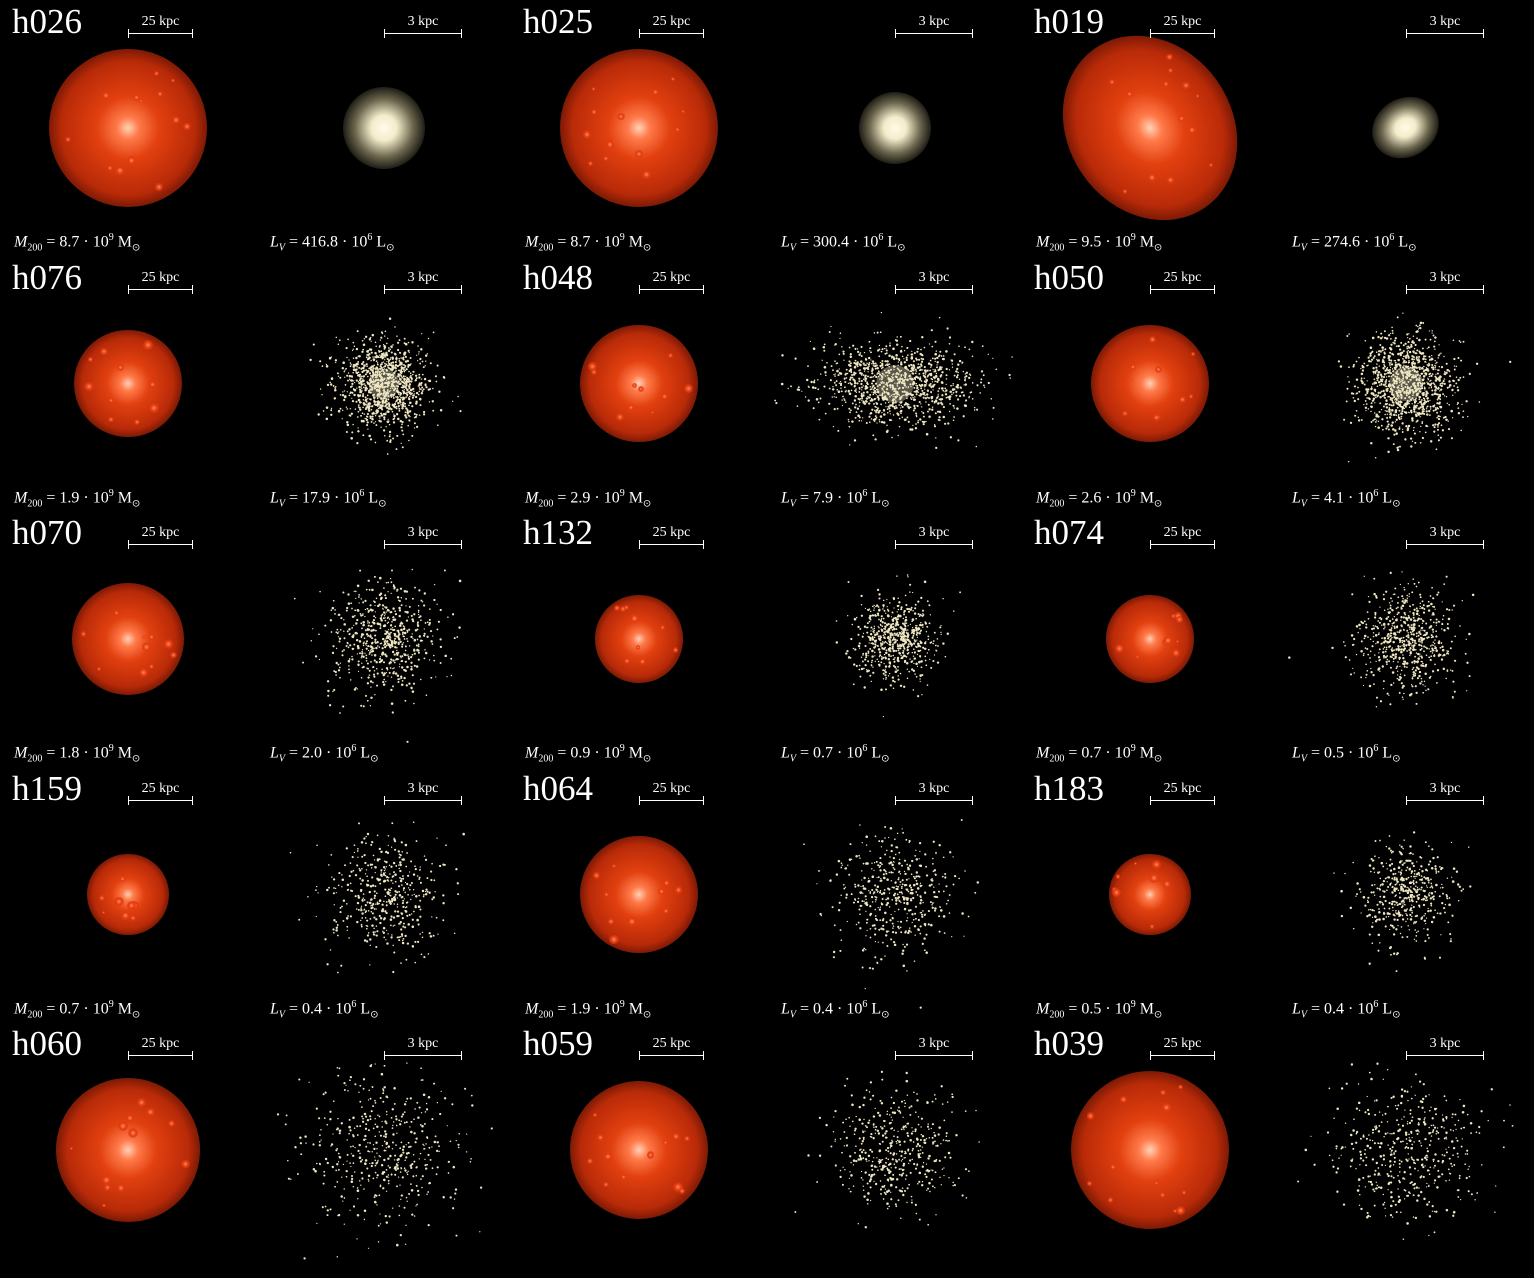  I want to click on dark-matter-halo-image, so click(639, 639).